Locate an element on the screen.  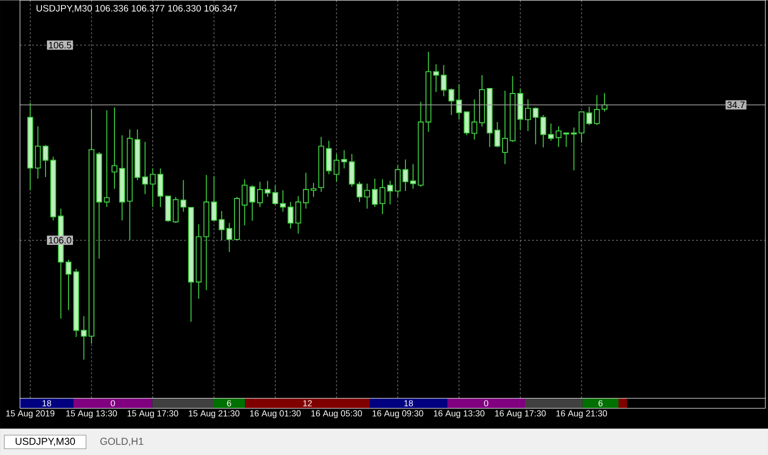
x-tick-label: 16 Aug 09:30 is located at coordinates (398, 414).